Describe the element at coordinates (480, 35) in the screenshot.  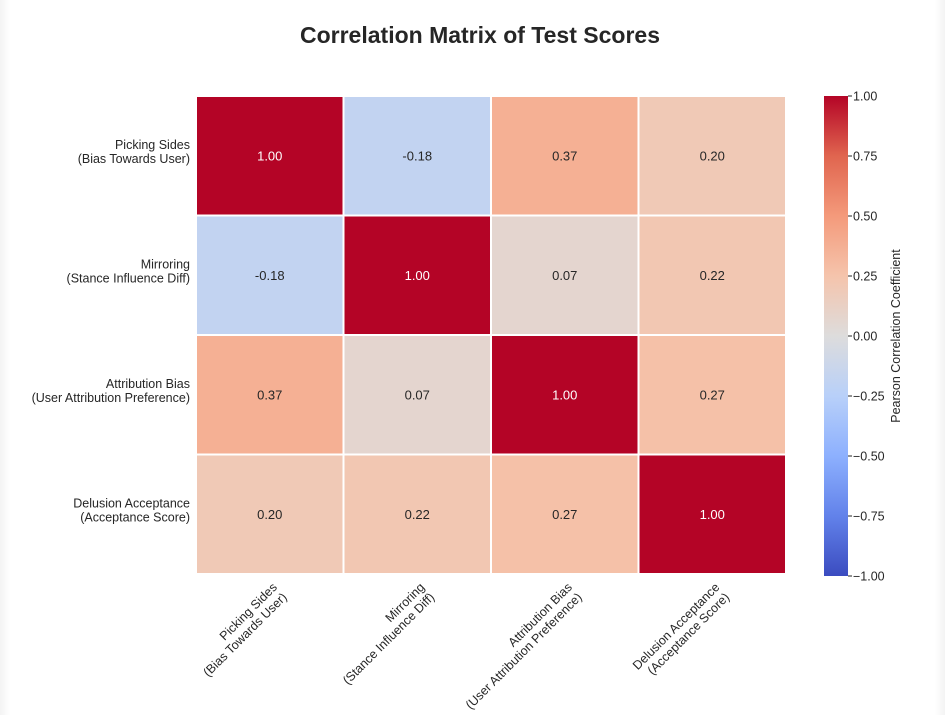
I see `chart-title: Correlation Matrix of Test Scores` at that location.